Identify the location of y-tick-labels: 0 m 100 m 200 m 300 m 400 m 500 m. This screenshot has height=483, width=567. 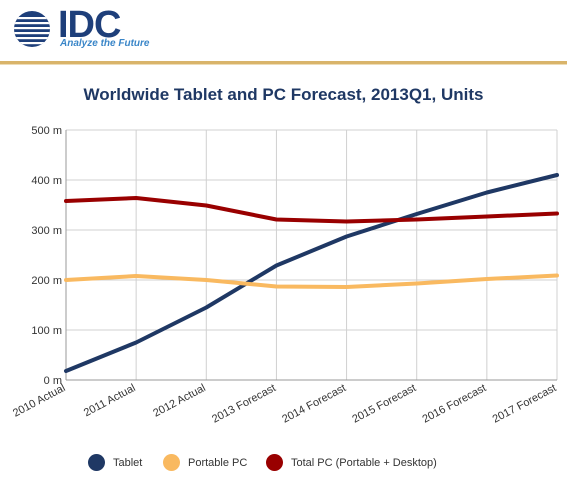
(46, 256).